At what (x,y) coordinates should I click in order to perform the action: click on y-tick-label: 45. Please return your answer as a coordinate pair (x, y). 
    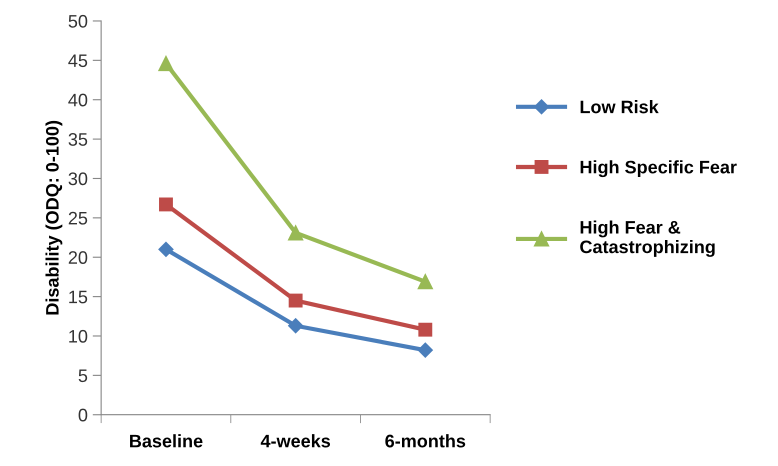
    Looking at the image, I should click on (78, 61).